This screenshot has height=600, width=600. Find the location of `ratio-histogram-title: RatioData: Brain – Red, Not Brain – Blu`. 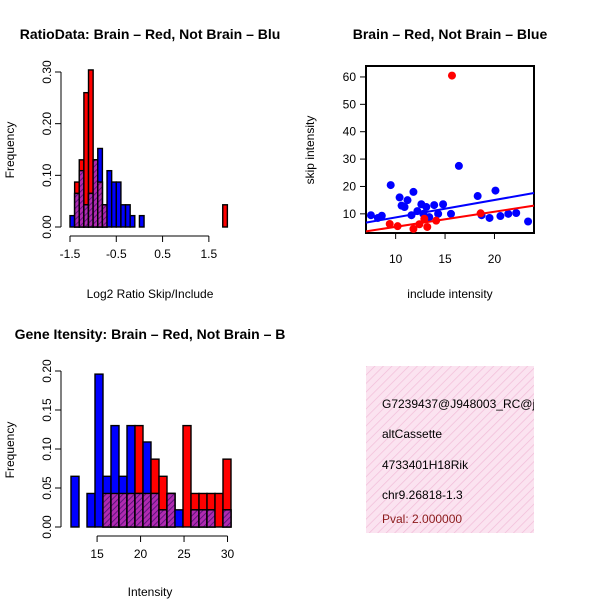

ratio-histogram-title: RatioData: Brain – Red, Not Brain – Blu is located at coordinates (150, 34).